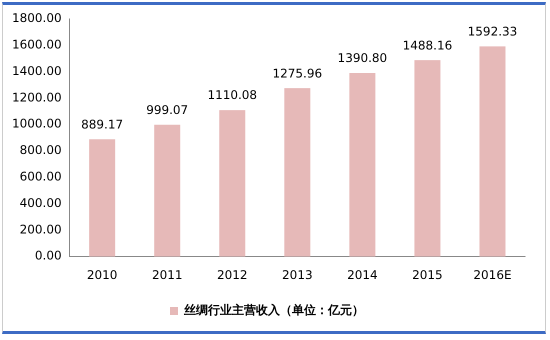 This screenshot has width=550, height=340. I want to click on x-tick-label: 2012, so click(232, 275).